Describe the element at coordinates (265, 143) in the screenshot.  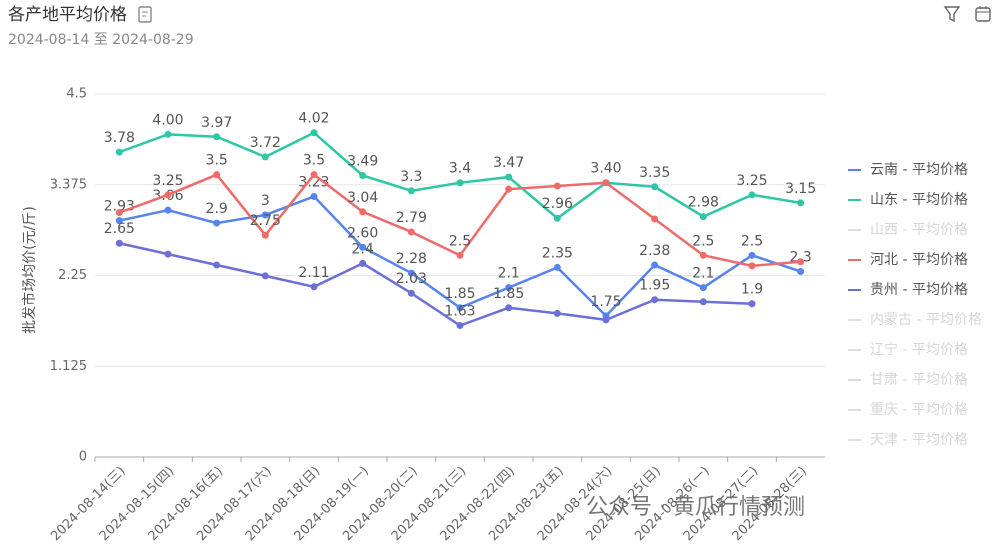
I see `data-label: 3.72` at that location.